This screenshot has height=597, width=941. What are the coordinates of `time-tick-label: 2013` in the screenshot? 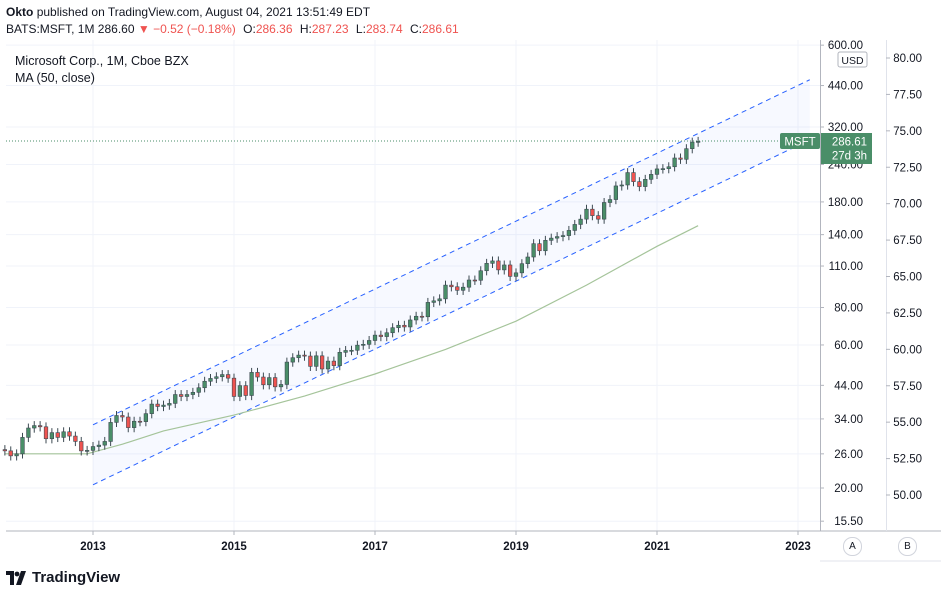 It's located at (93, 547).